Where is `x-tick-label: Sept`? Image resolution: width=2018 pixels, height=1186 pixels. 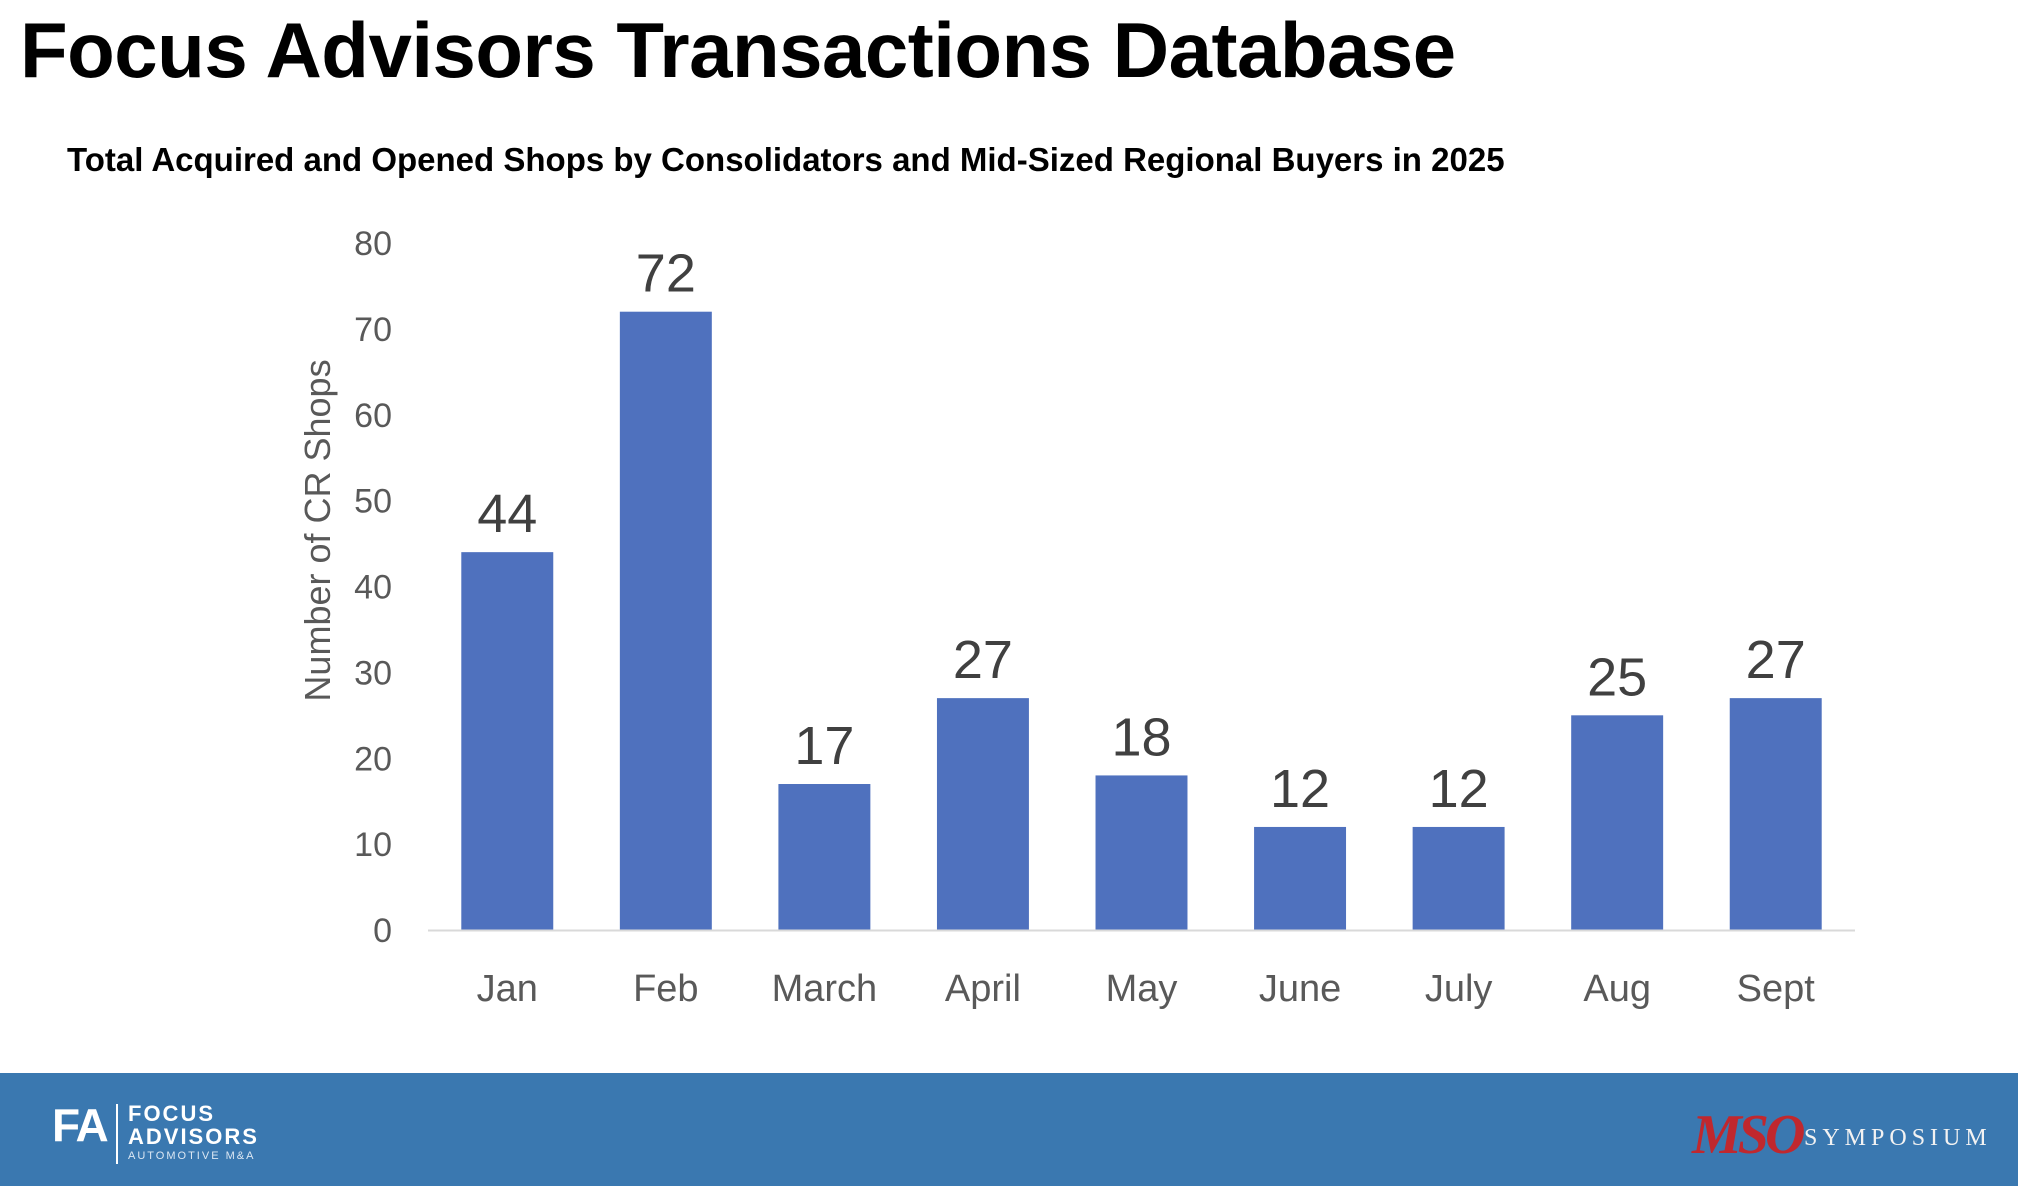 x-tick-label: Sept is located at coordinates (1776, 989).